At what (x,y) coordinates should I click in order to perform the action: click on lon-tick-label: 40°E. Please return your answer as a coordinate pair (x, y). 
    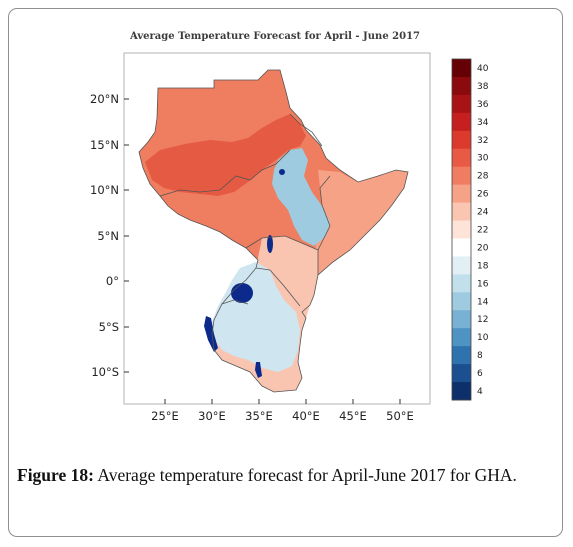
    Looking at the image, I should click on (306, 416).